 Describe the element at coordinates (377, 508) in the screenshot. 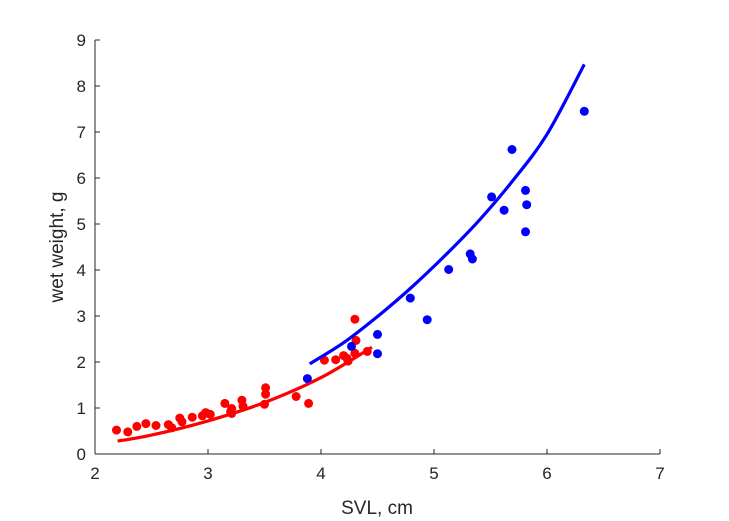

I see `x-axis-label: SVL, cm` at that location.